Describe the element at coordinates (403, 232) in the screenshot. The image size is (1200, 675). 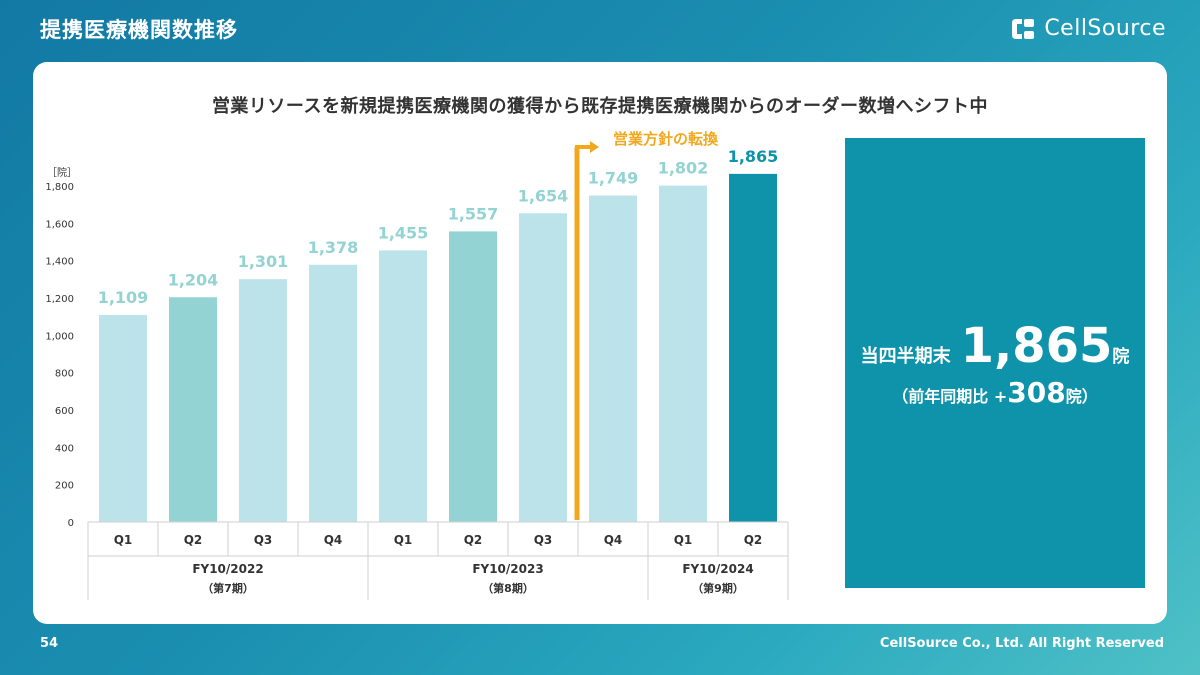
I see `bar-value-label: 1,455` at that location.